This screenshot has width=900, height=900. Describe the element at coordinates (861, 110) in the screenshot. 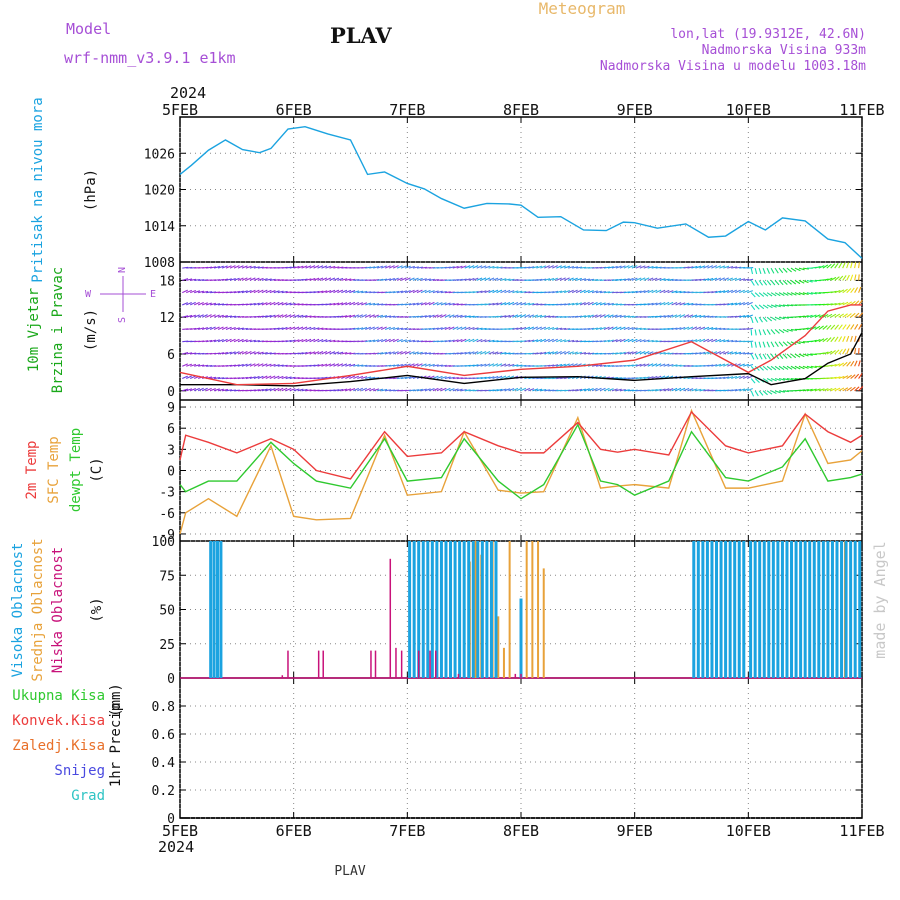

I see `x-tick-label-top: 11FEB` at that location.